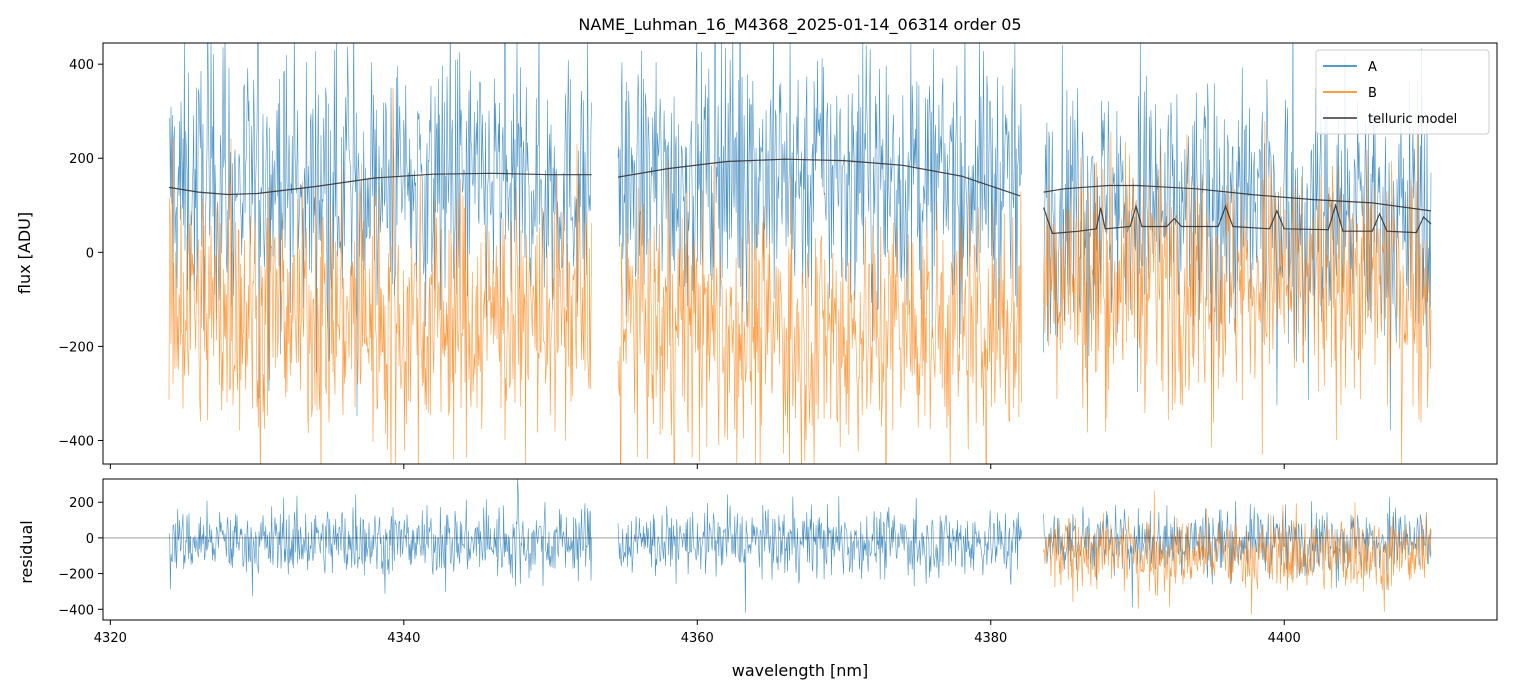 The image size is (1513, 696). Describe the element at coordinates (80, 557) in the screenshot. I see `bottom-y-ticks: −400 −200 0 200` at that location.